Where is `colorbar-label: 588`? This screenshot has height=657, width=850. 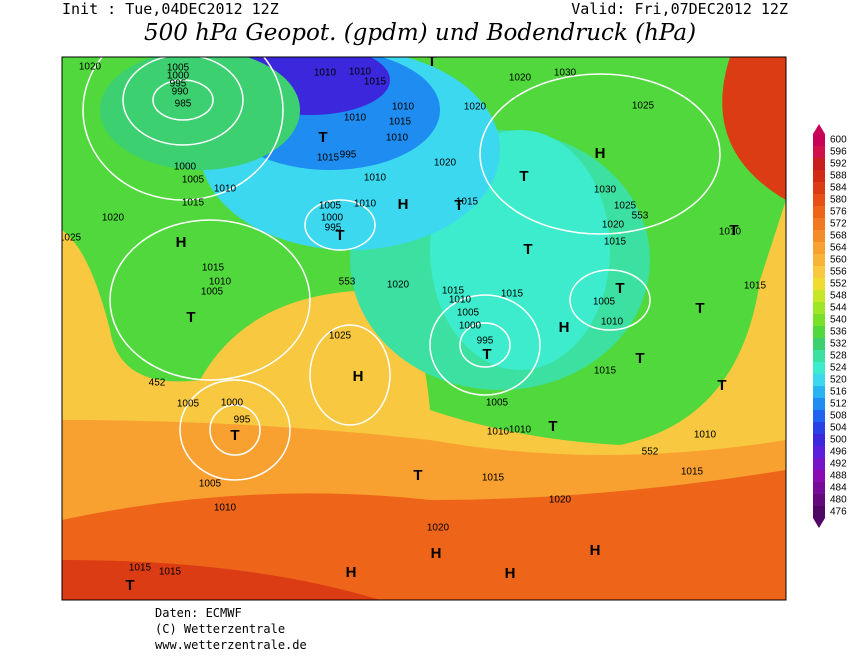
colorbar-label: 588 is located at coordinates (838, 176).